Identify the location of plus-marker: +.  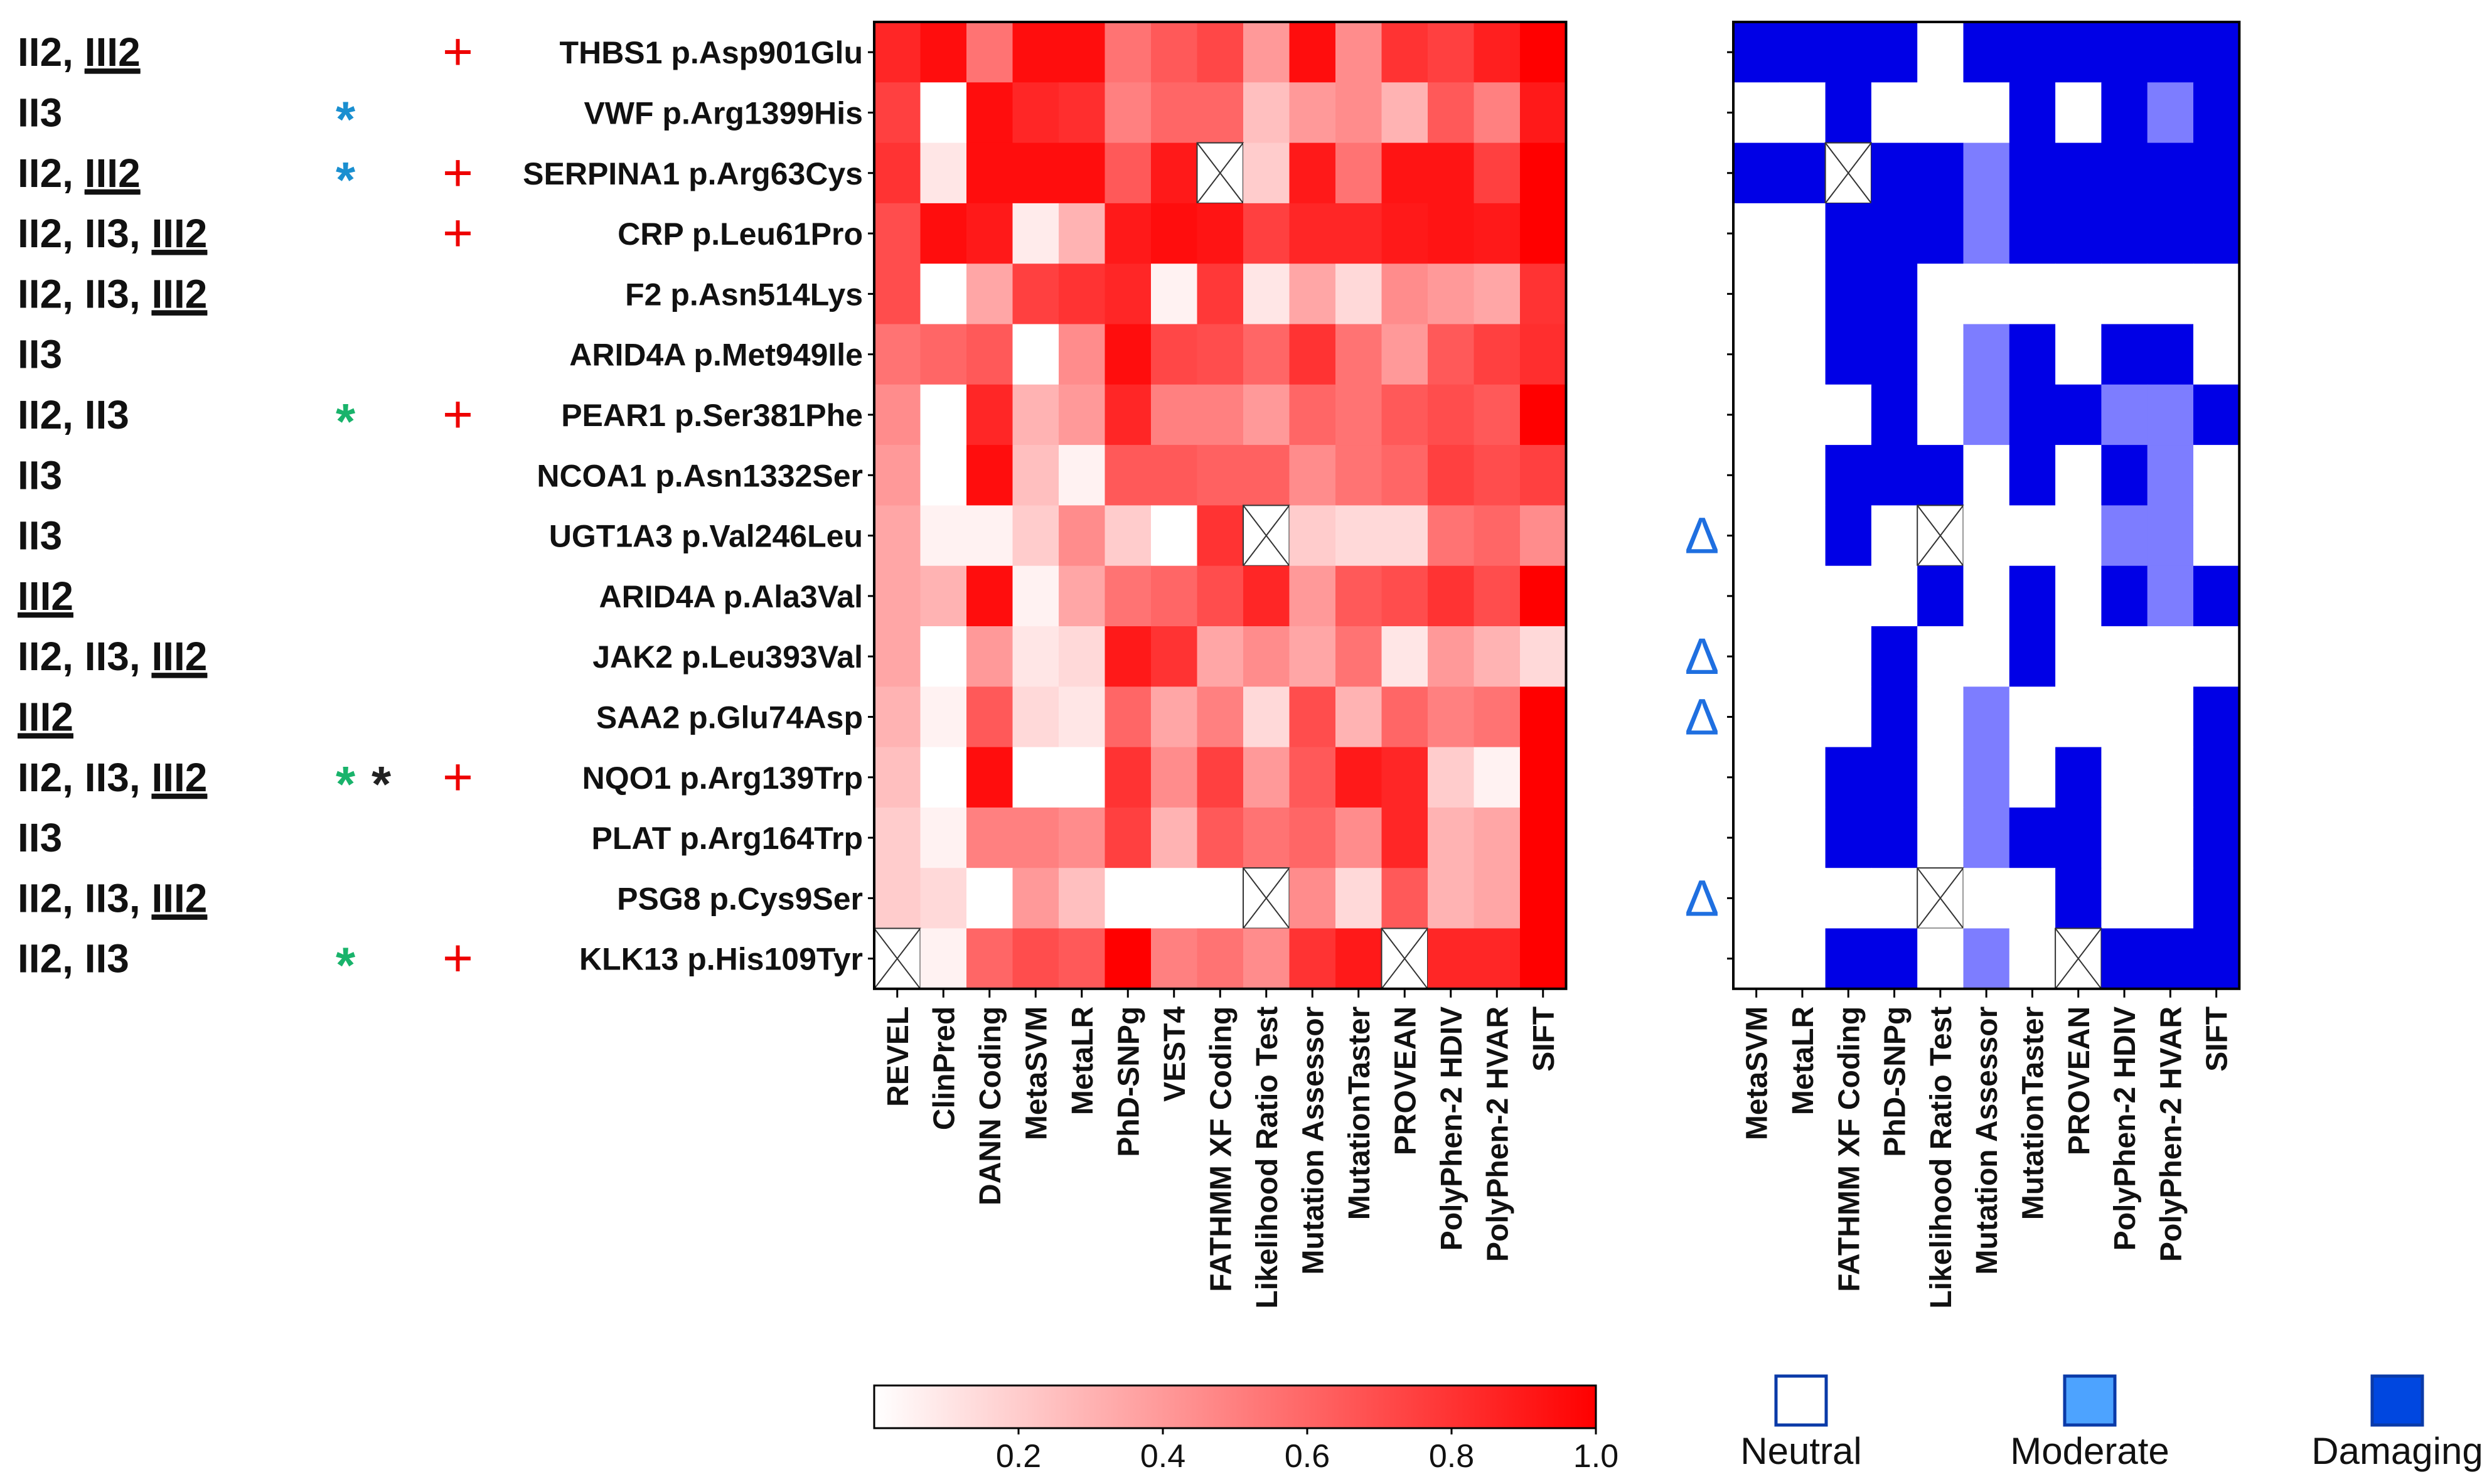
(457, 414).